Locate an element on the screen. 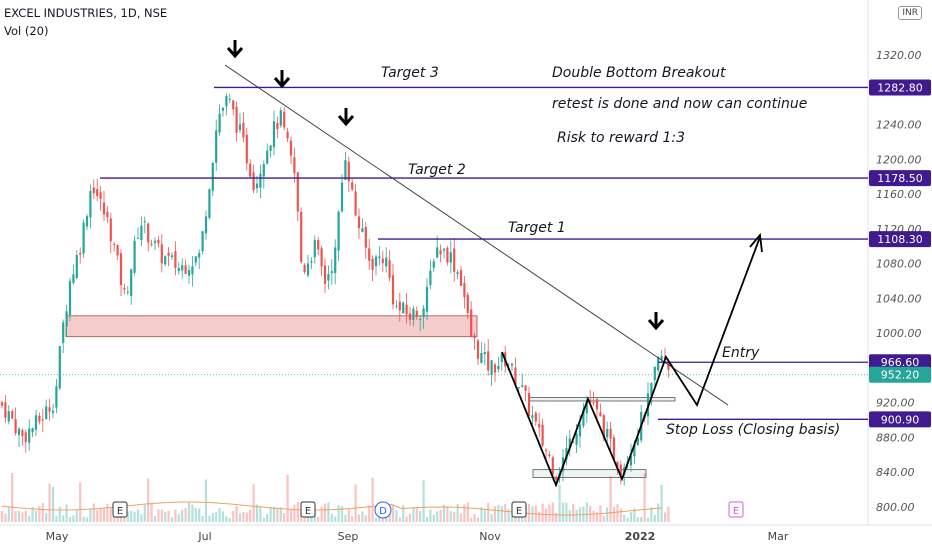 This screenshot has height=550, width=932. level-tag is located at coordinates (900, 362).